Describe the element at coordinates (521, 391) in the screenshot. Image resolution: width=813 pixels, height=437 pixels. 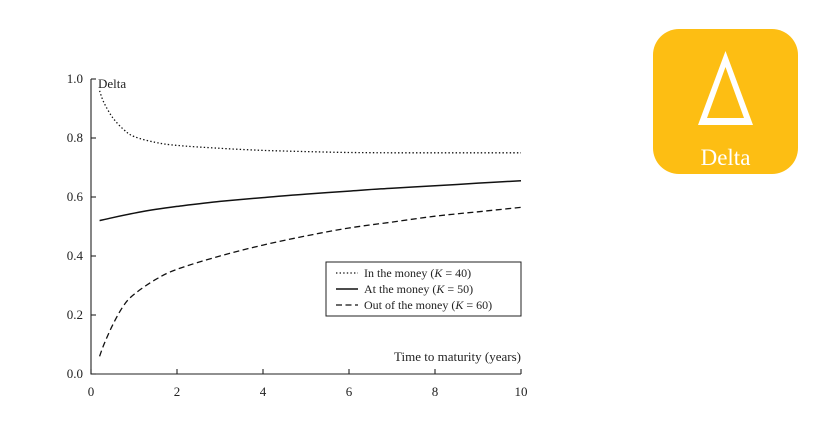
I see `x-tick-label: 10` at that location.